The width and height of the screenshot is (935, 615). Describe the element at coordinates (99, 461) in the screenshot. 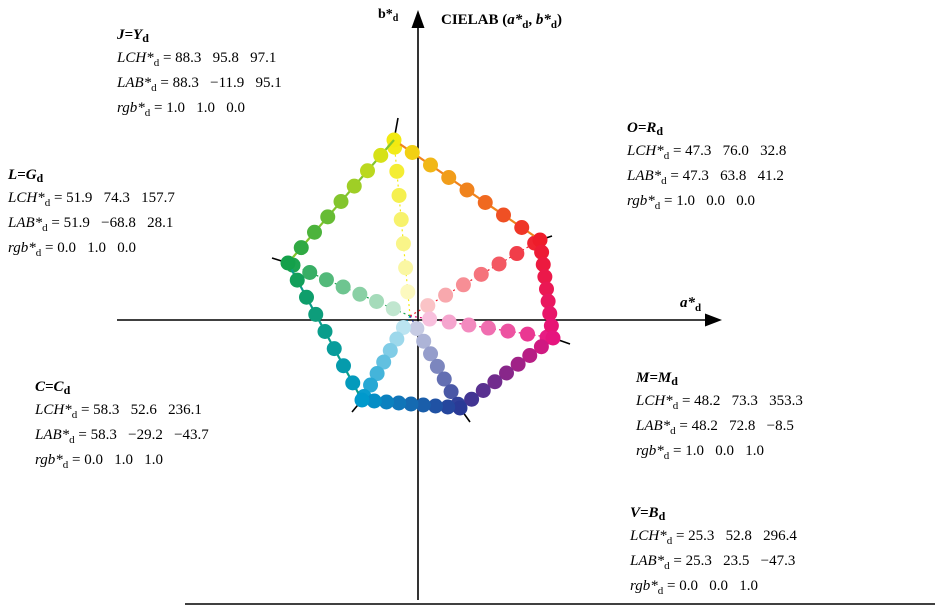

I see `rgb-row: rgb*d = 0.0 1.0 1.0` at that location.